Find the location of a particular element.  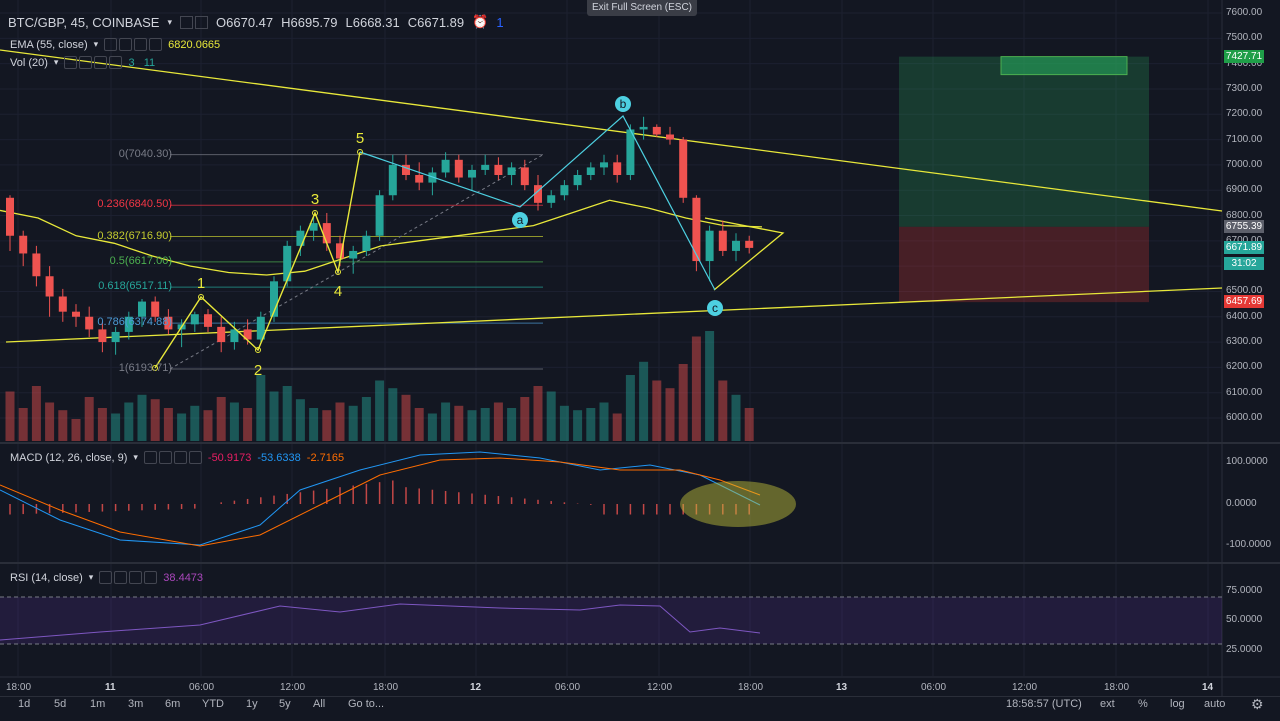

percent-toggle: % is located at coordinates (1143, 704).